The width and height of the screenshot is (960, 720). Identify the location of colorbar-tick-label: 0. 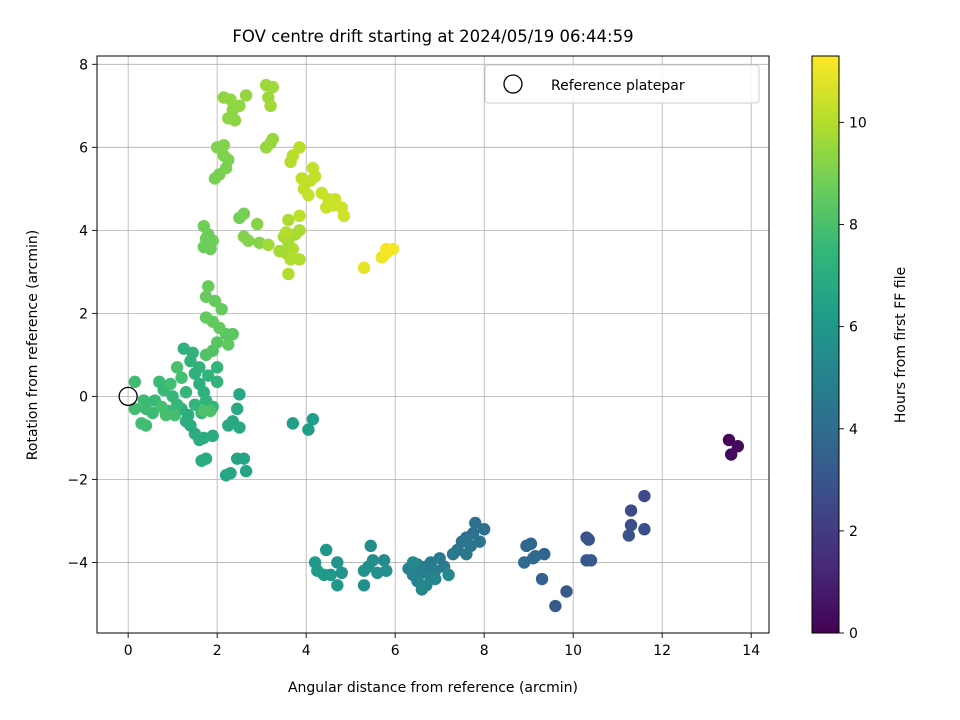
(853, 634).